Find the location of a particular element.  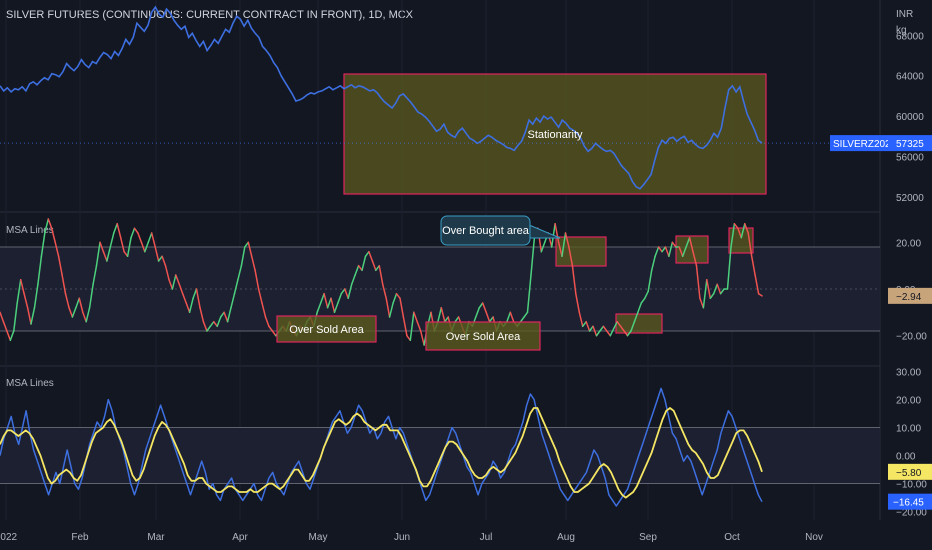

msa2-fast-tag: −16.45 is located at coordinates (908, 503).